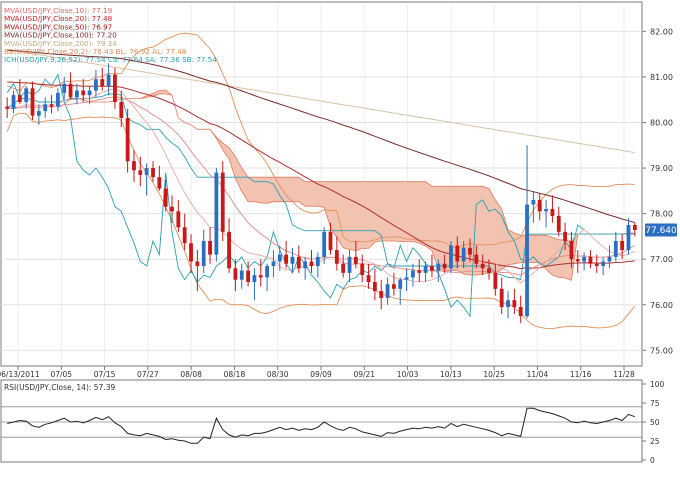 This screenshot has width=680, height=477. What do you see at coordinates (191, 374) in the screenshot?
I see `date-tick-label: 08/08` at bounding box center [191, 374].